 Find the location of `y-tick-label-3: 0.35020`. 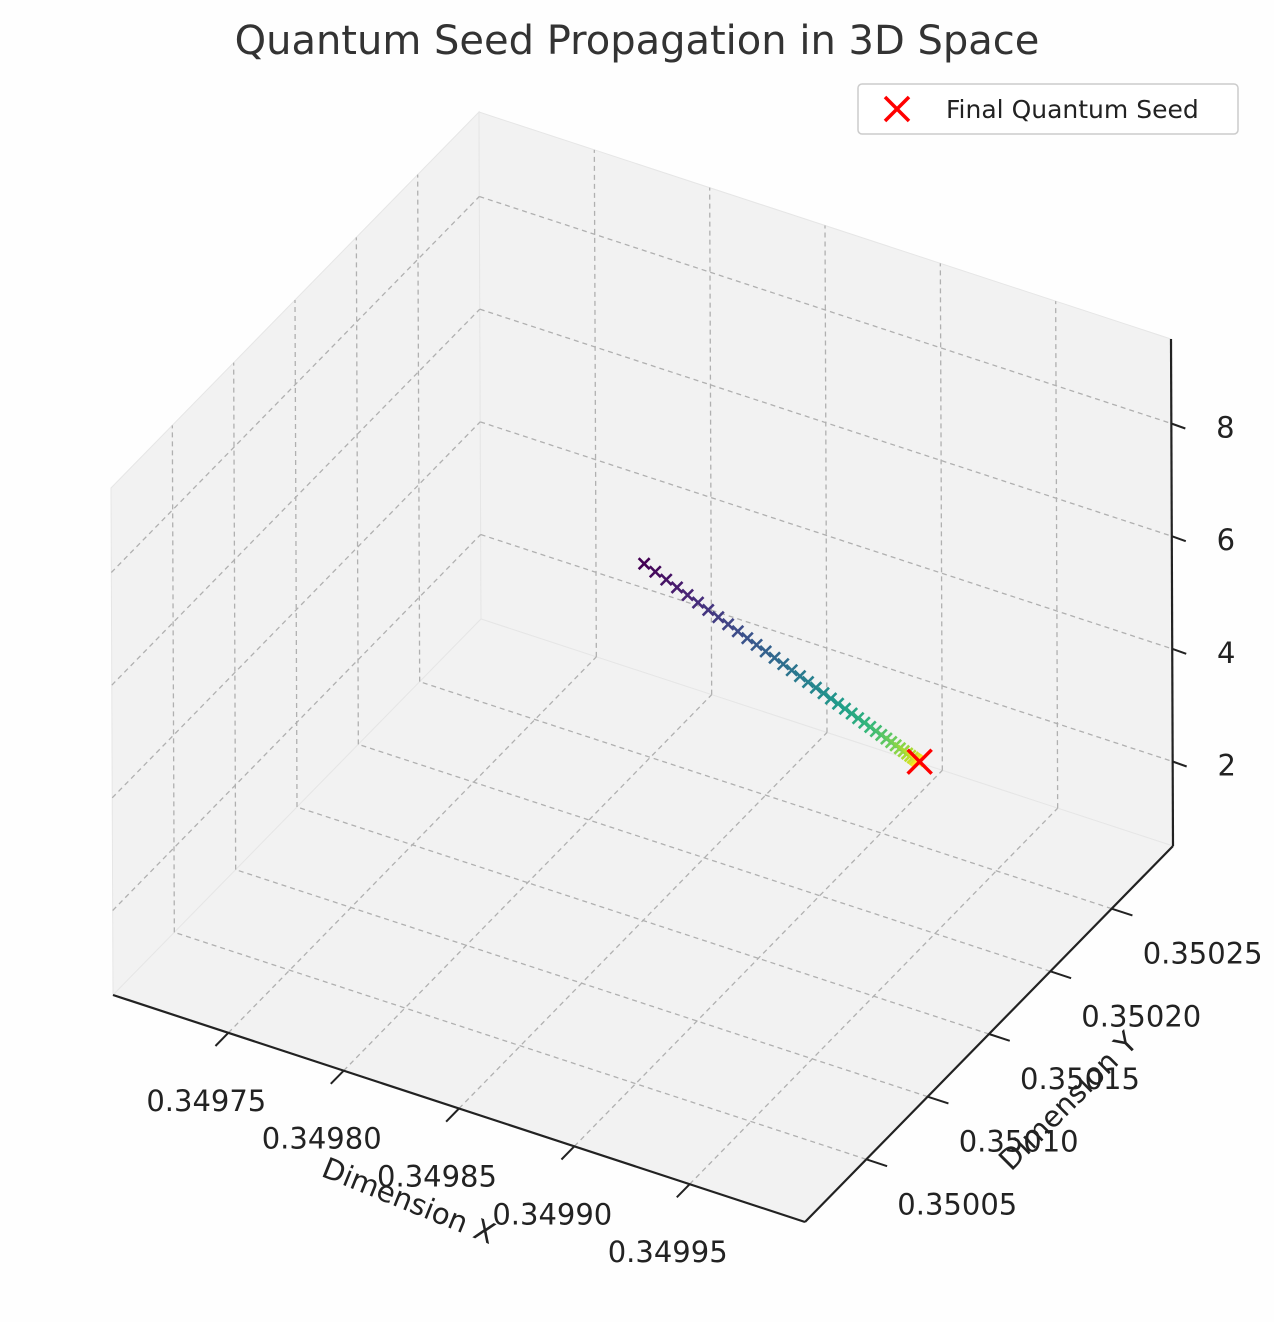

y-tick-label-3: 0.35020 is located at coordinates (1141, 1016).